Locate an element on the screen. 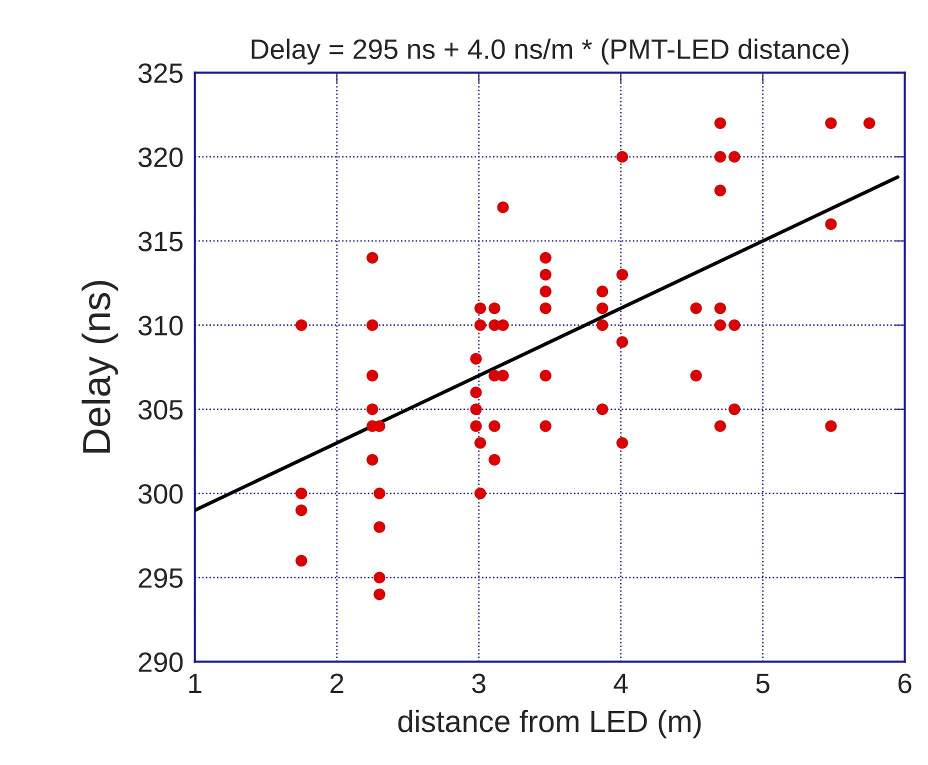  chart-title: Delay = 295 ns + 4.0 ns/m * (PMT-LED distance) is located at coordinates (550, 51).